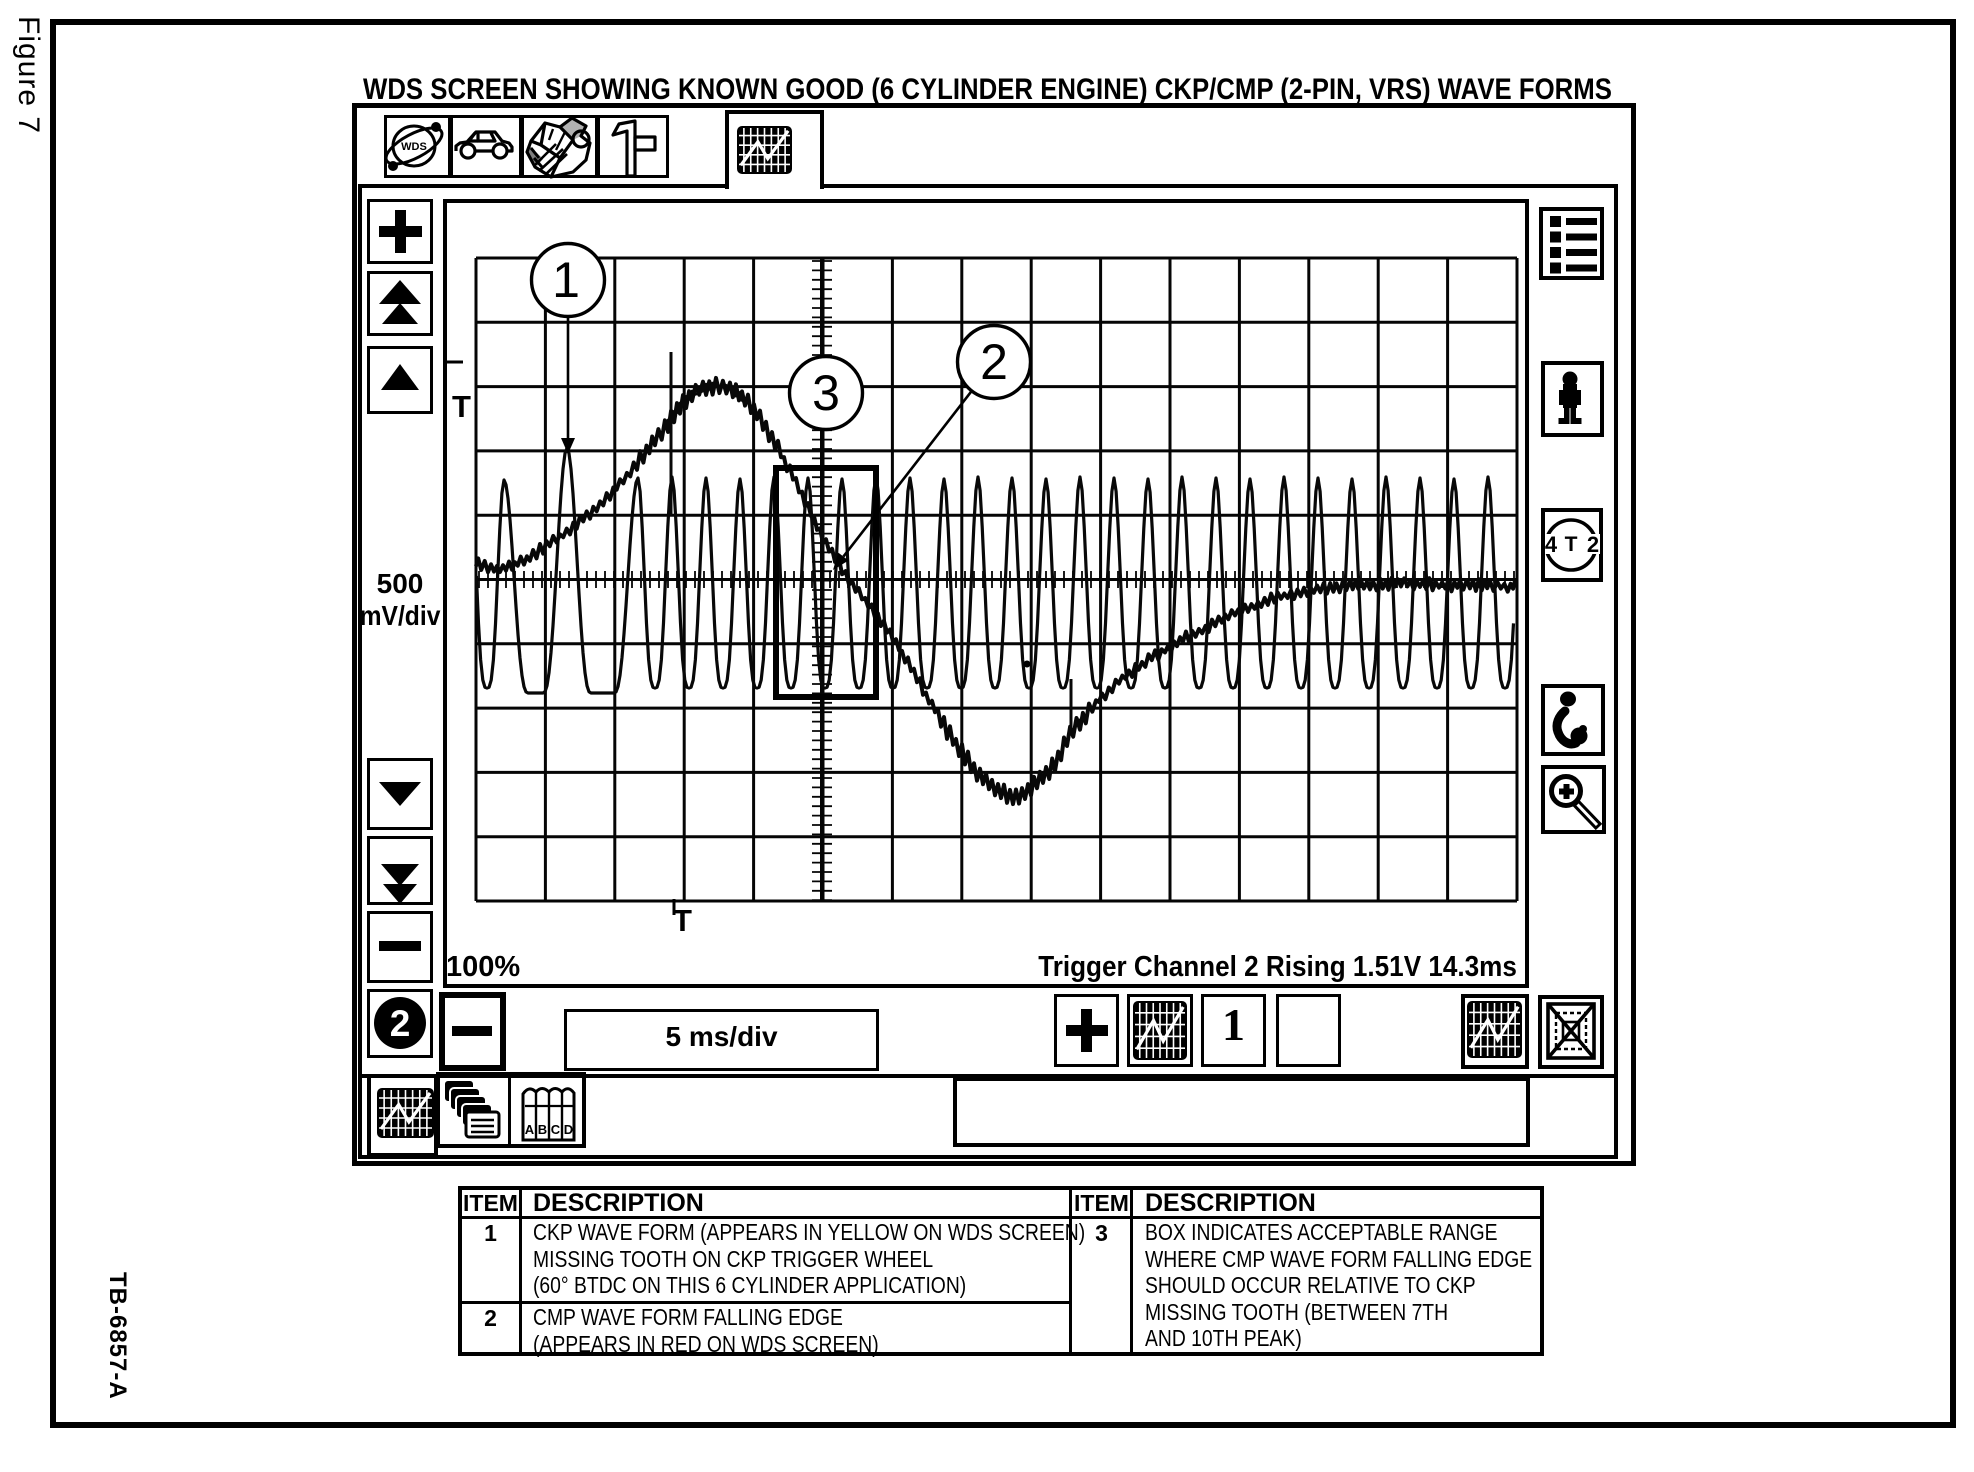 The height and width of the screenshot is (1472, 1974). What do you see at coordinates (542, 1129) in the screenshot?
I see `svg-text: B` at bounding box center [542, 1129].